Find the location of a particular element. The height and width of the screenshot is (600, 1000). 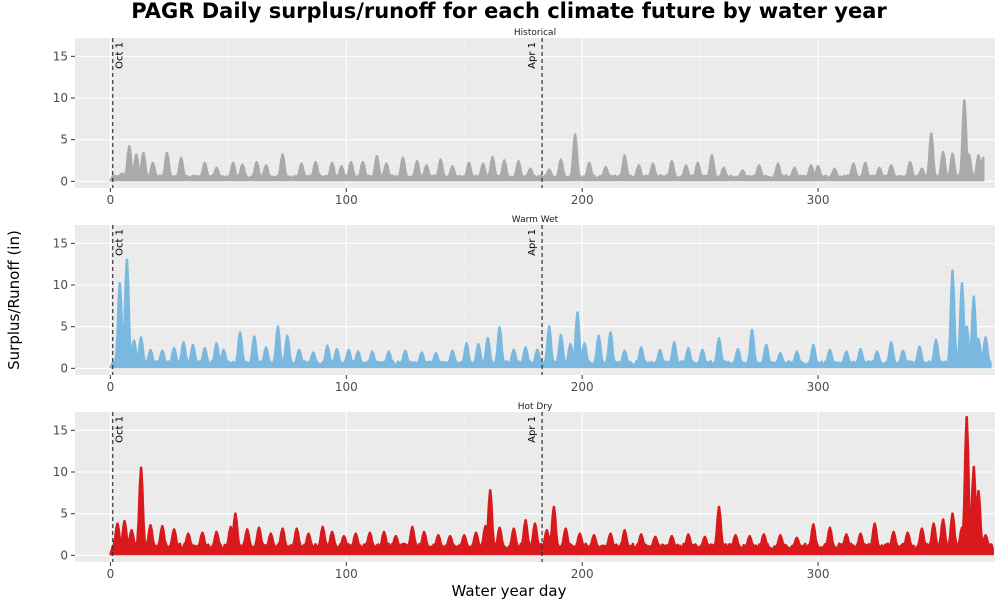

panel-strip-label: Warm Wet is located at coordinates (535, 220).